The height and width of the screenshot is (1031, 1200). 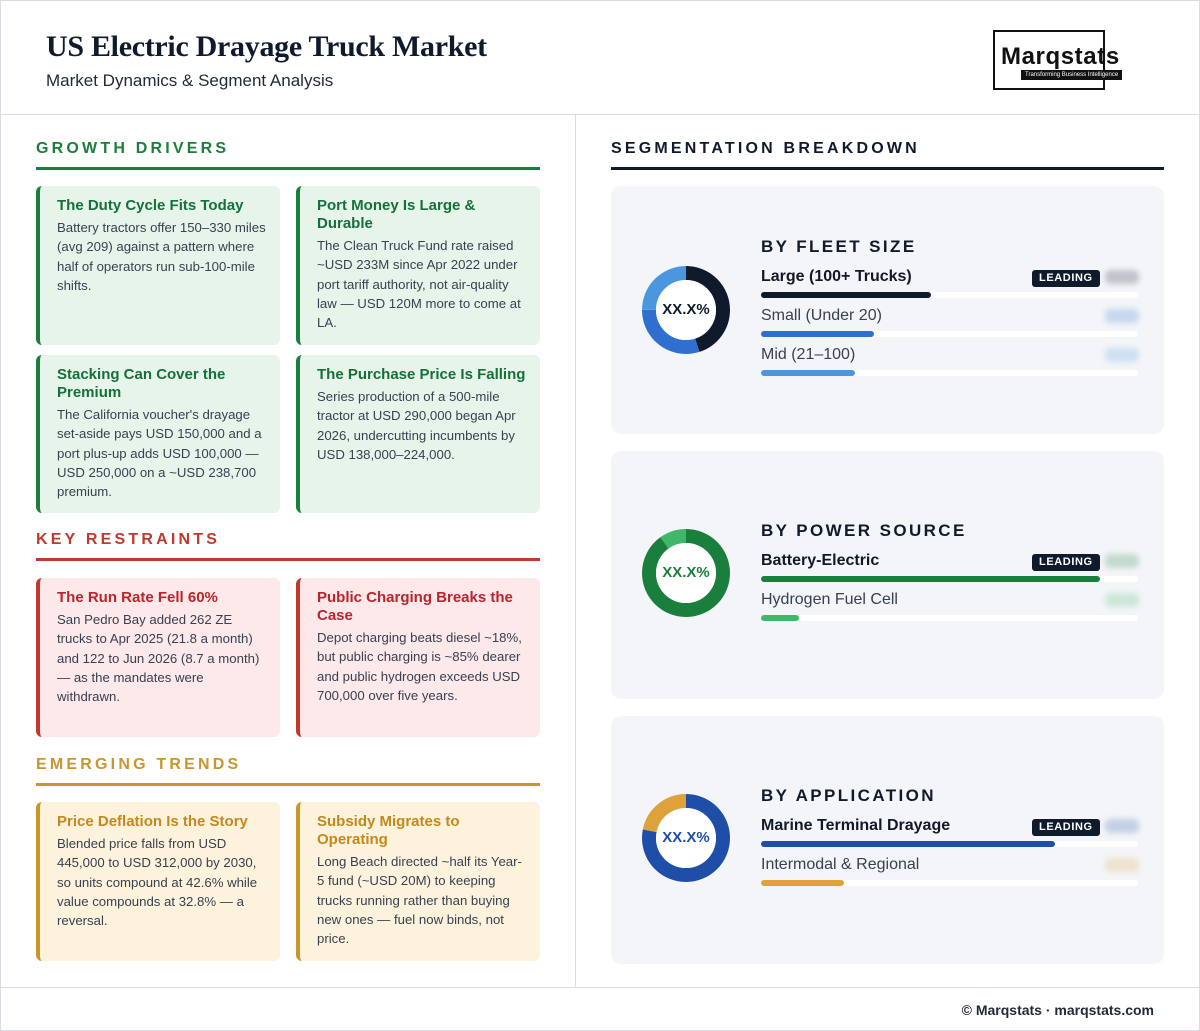 I want to click on segment-panel-title: BY POWER SOURCE, so click(x=864, y=530).